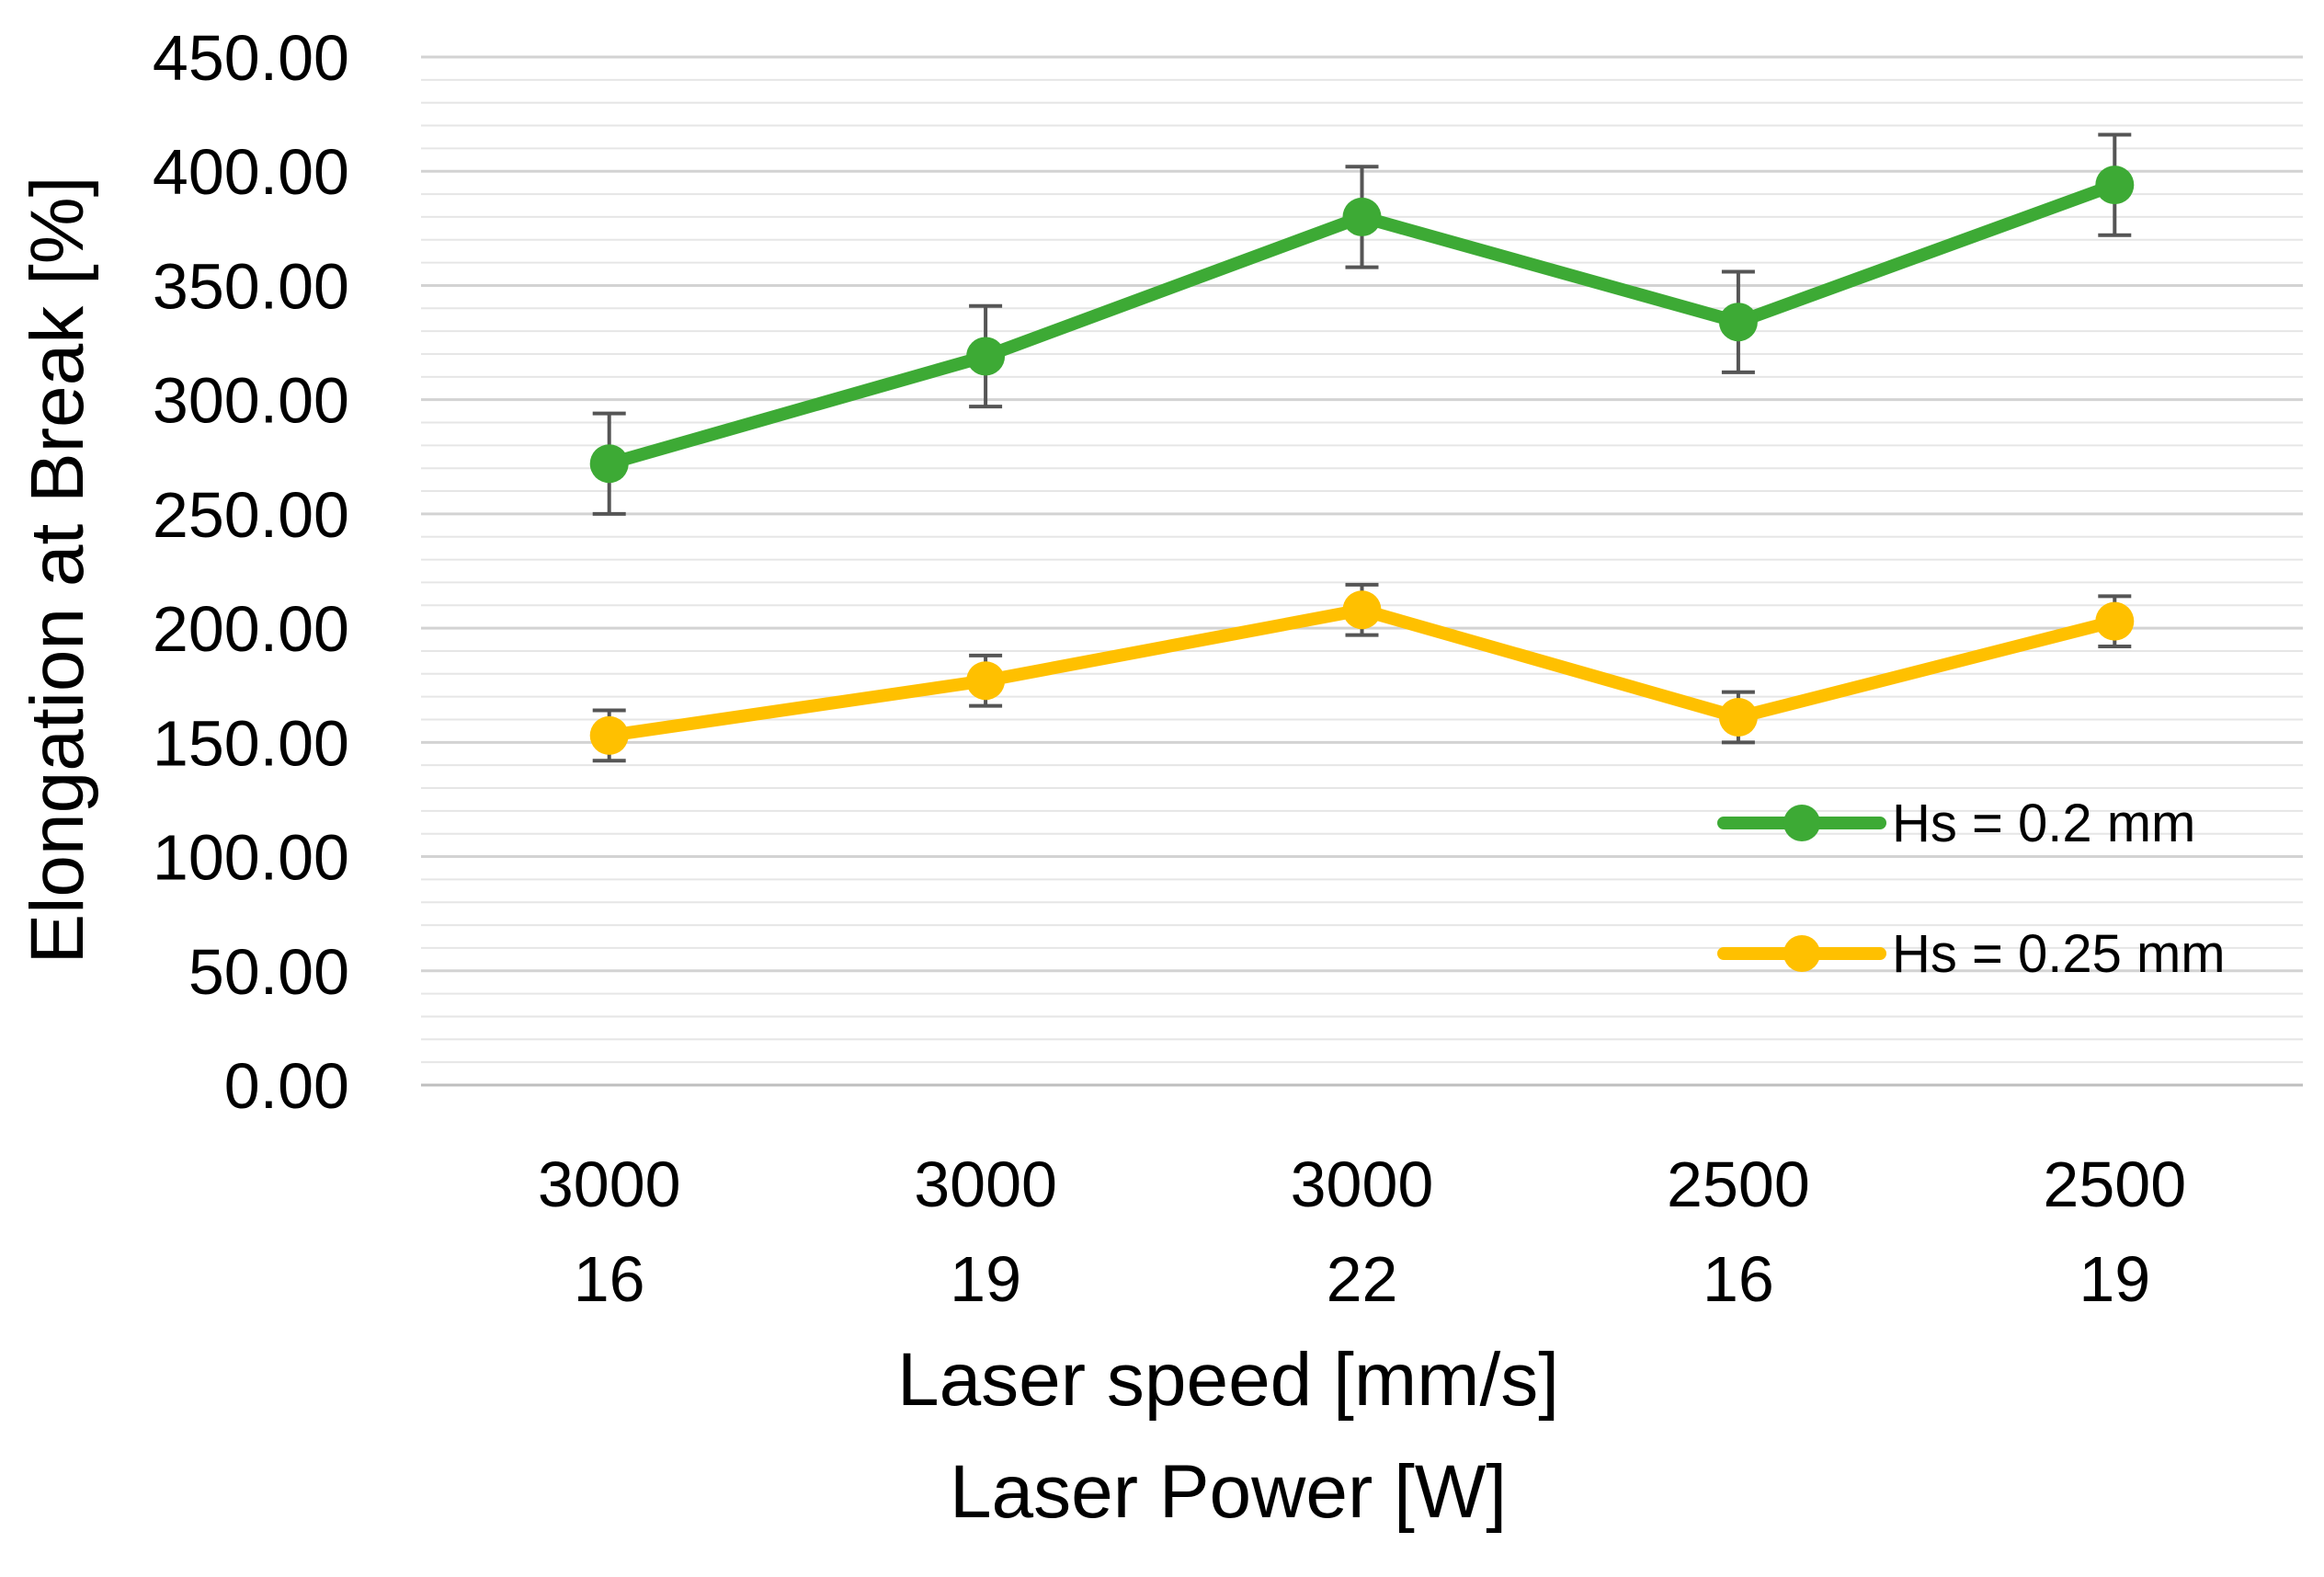  What do you see at coordinates (251, 401) in the screenshot?
I see `y-tick-label: 300.00` at bounding box center [251, 401].